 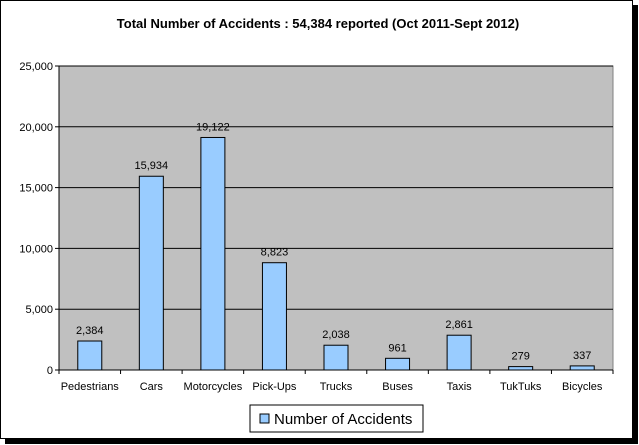 What do you see at coordinates (521, 387) in the screenshot?
I see `x-tick-label: TukTuks` at bounding box center [521, 387].